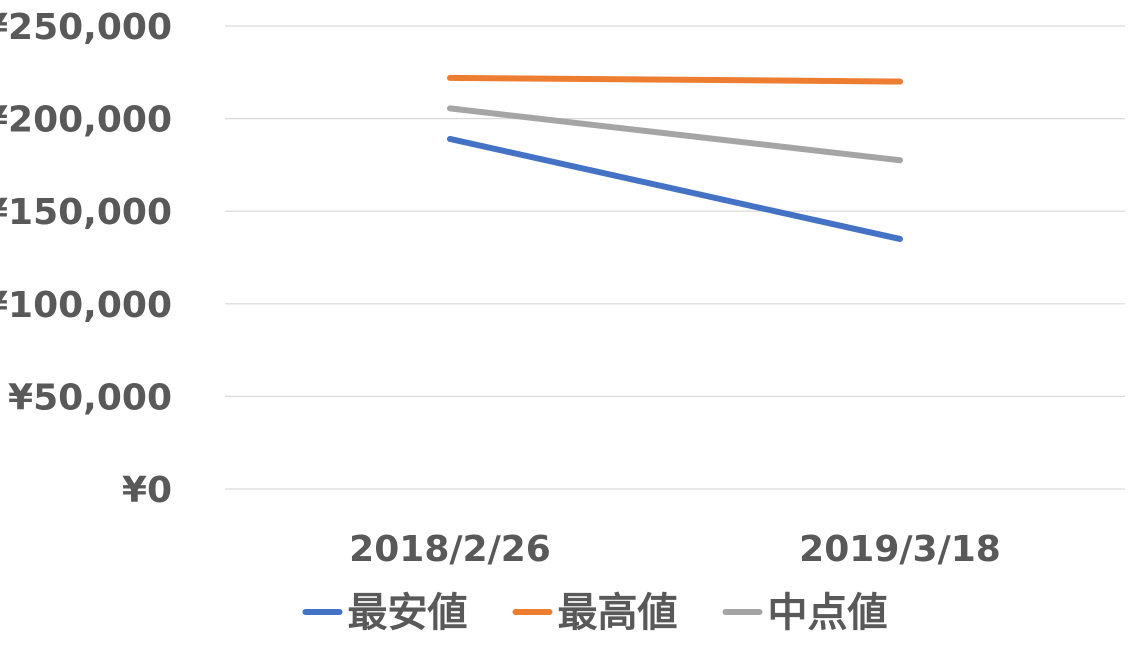 The image size is (1139, 645). Describe the element at coordinates (86, 120) in the screenshot. I see `y-tick-label: ¥200,000` at that location.